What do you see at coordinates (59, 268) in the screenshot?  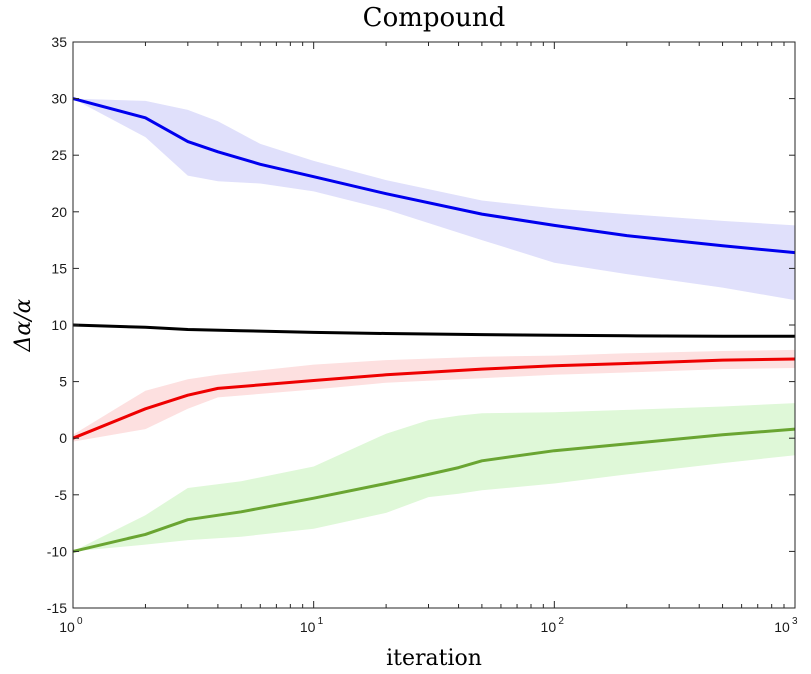 I see `y-tick-label: 15` at bounding box center [59, 268].